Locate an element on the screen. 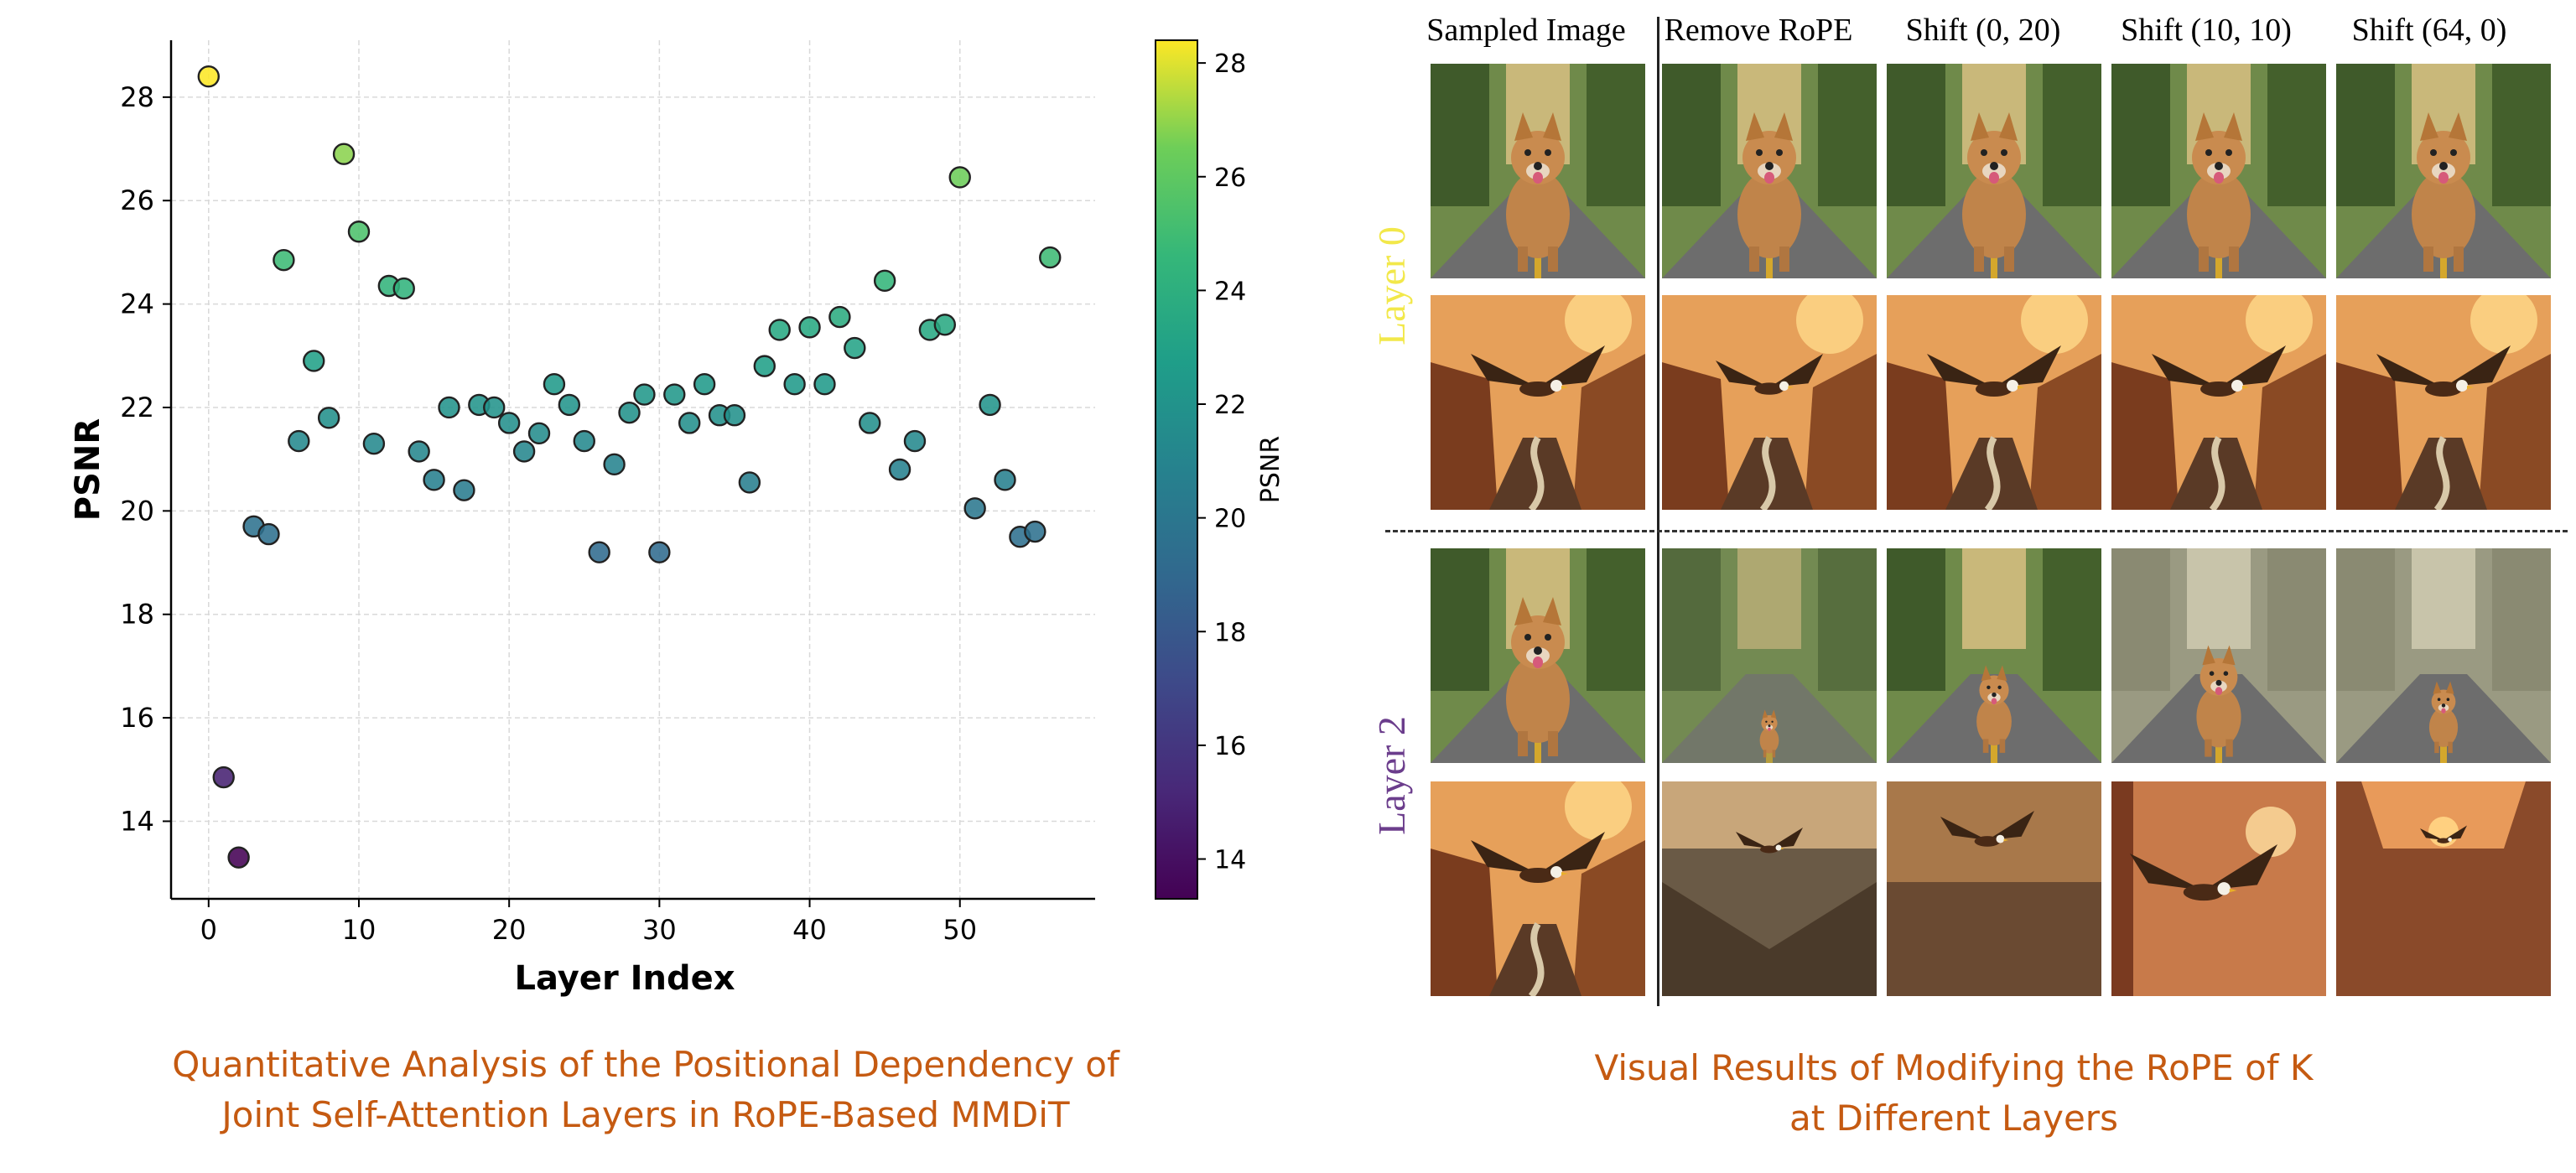  y-tick-label: 20 is located at coordinates (137, 511).